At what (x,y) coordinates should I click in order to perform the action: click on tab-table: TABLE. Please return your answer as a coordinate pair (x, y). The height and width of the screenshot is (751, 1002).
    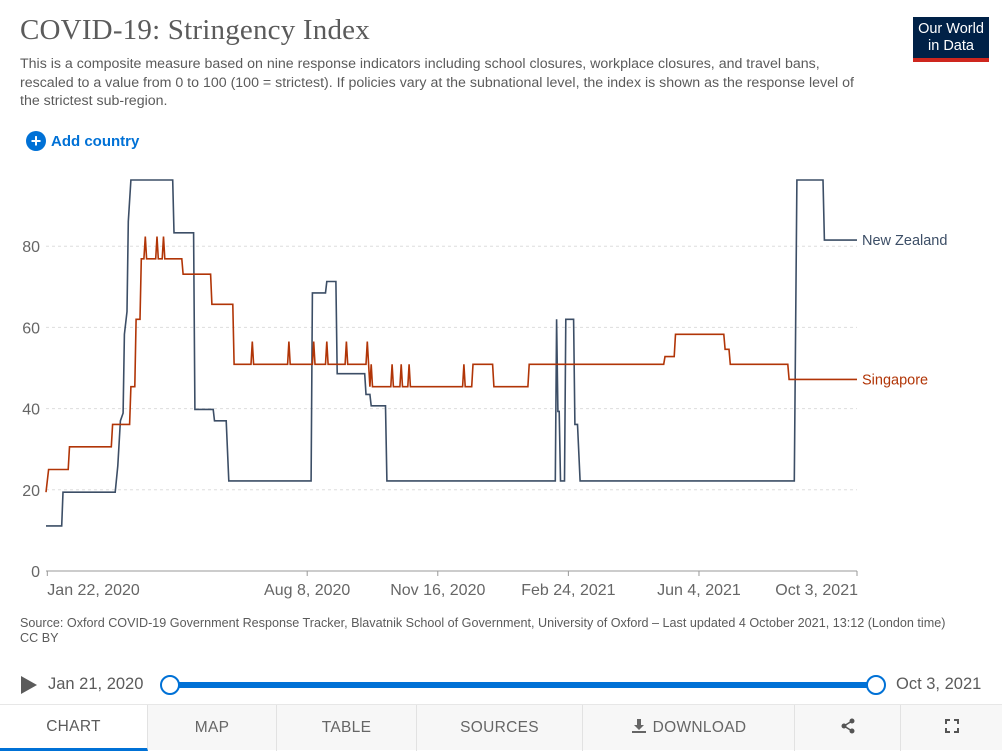
    Looking at the image, I should click on (347, 728).